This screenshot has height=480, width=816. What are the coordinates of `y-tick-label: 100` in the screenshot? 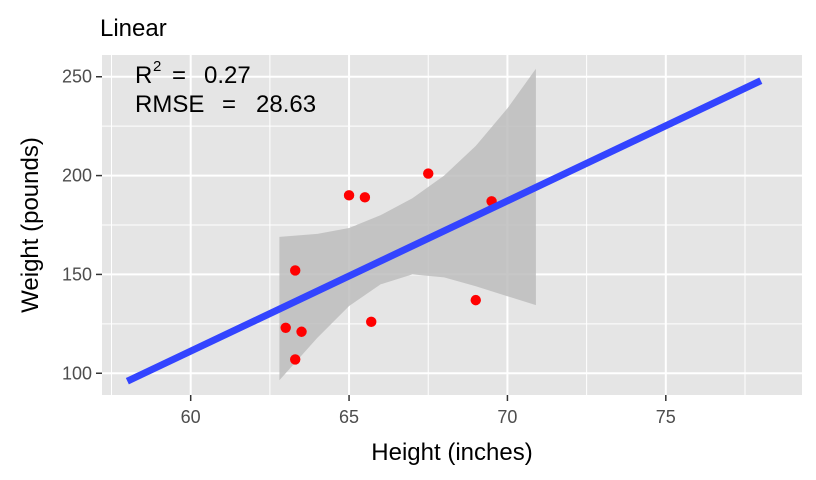 It's located at (77, 373).